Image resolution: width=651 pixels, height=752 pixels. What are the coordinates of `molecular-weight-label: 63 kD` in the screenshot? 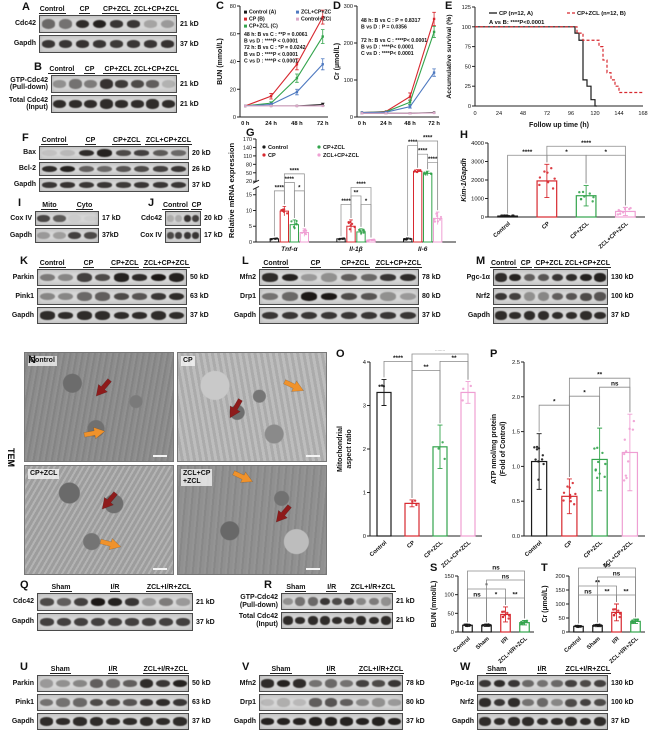 It's located at (199, 296).